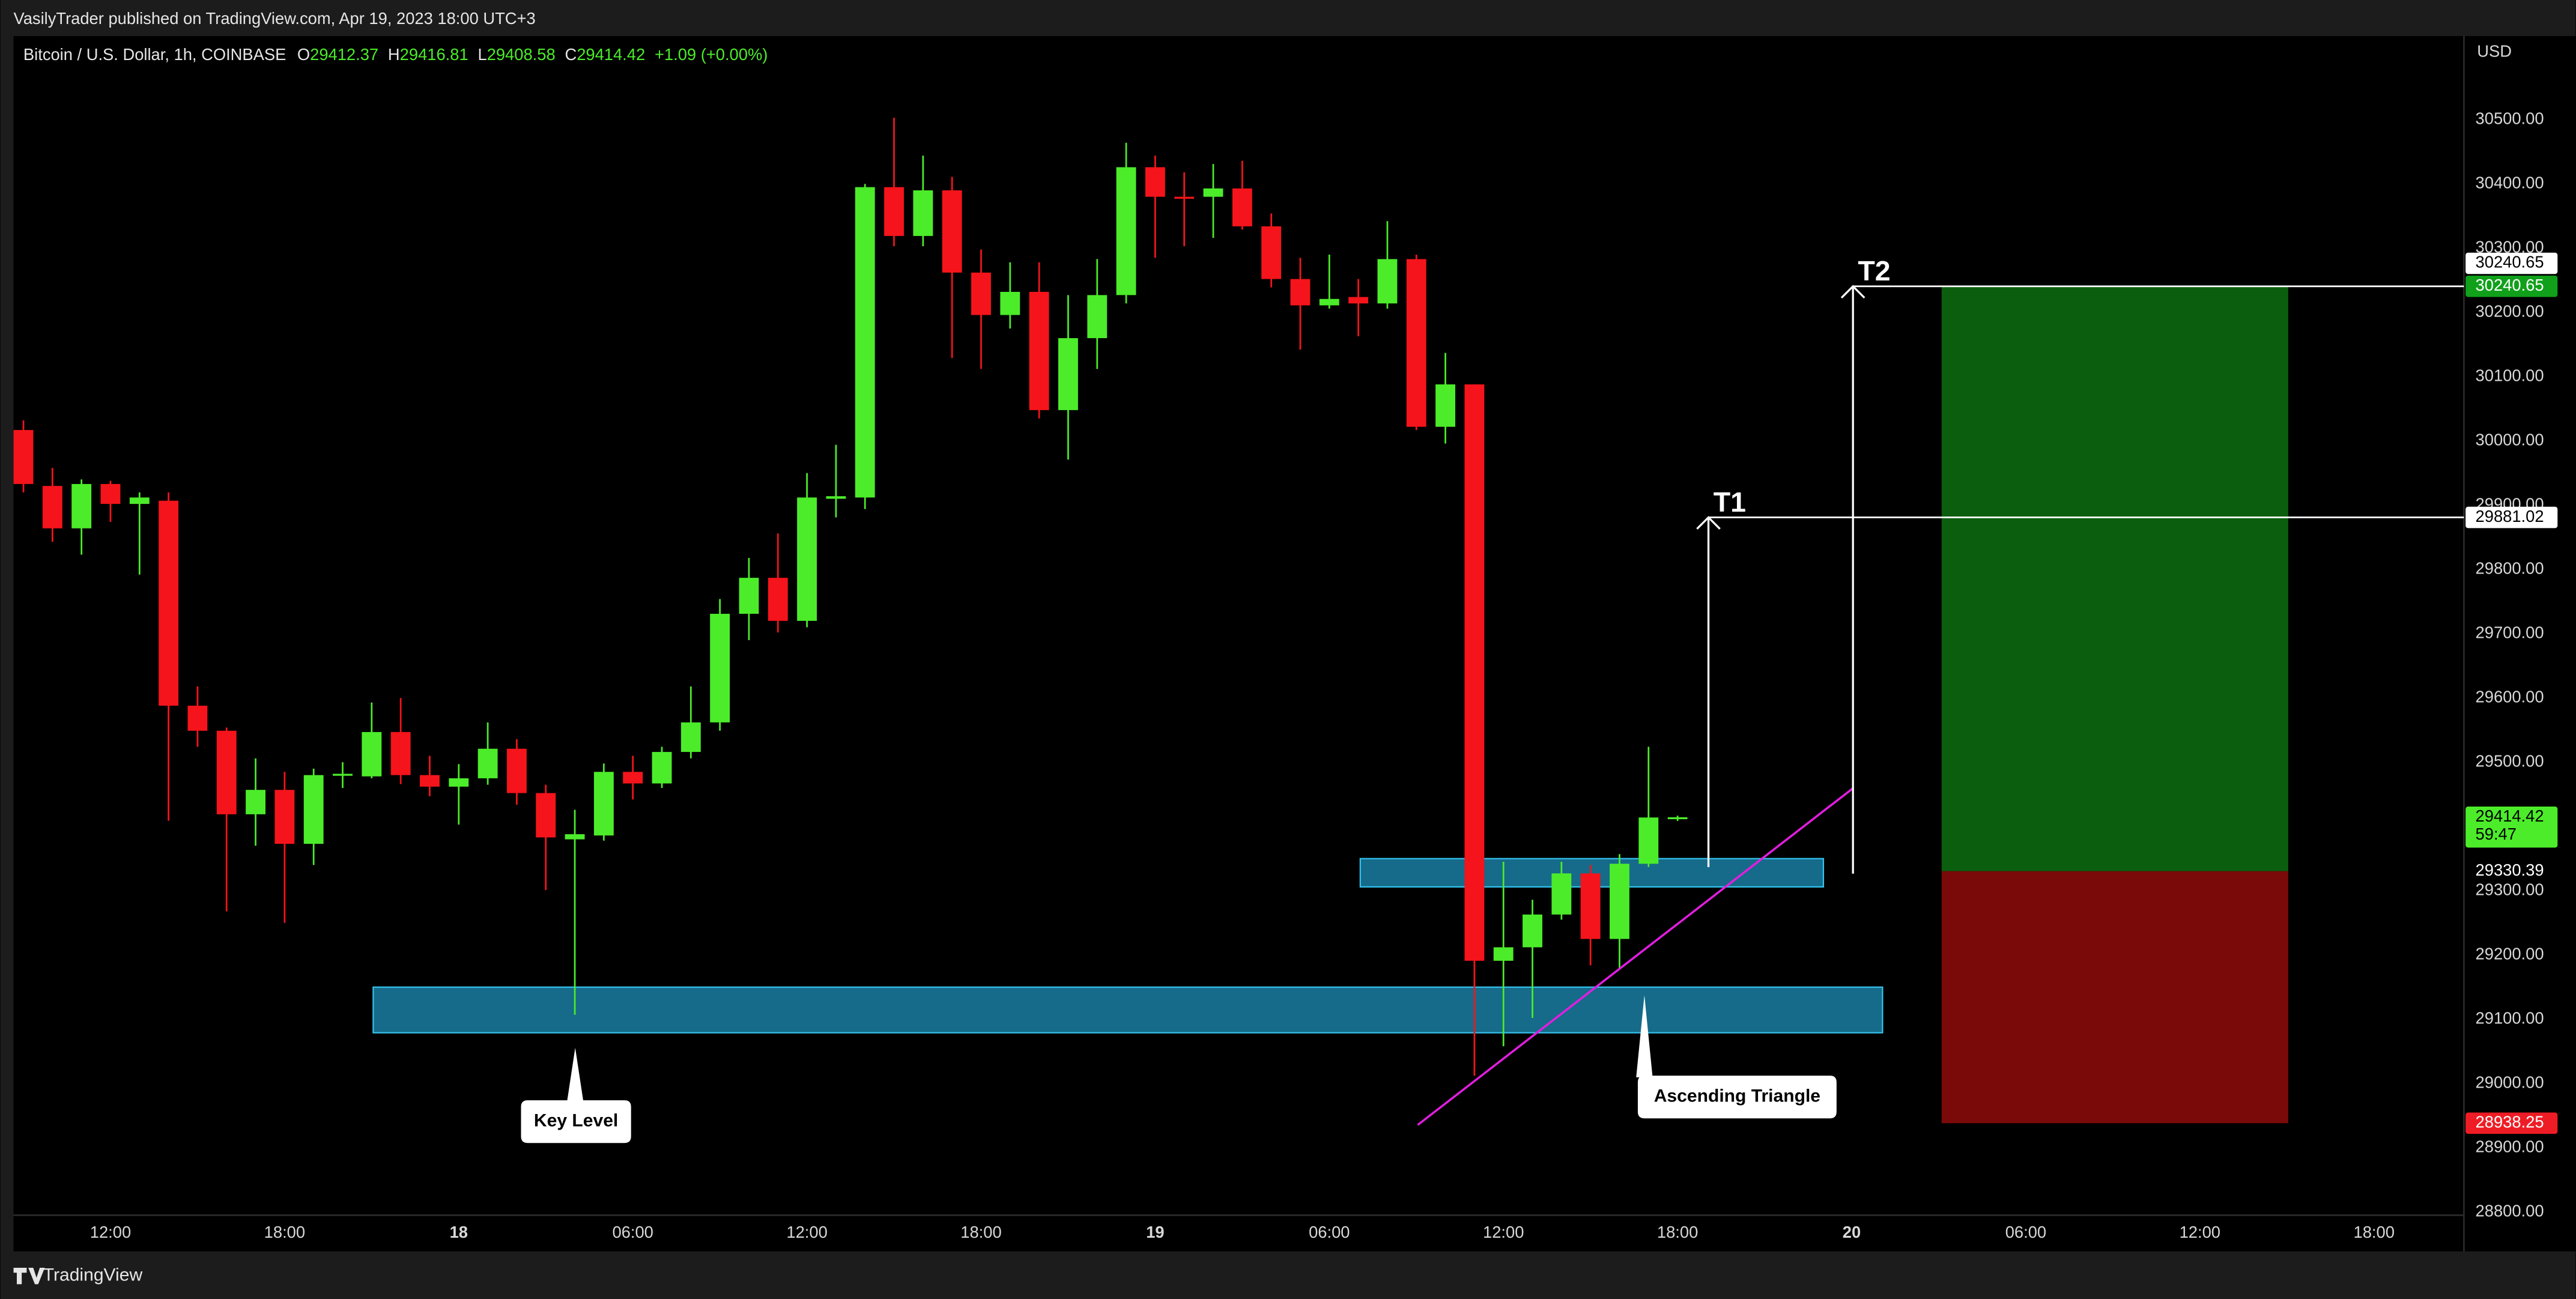 This screenshot has height=1299, width=2576. I want to click on price-tag-label: 29881.02, so click(2510, 516).